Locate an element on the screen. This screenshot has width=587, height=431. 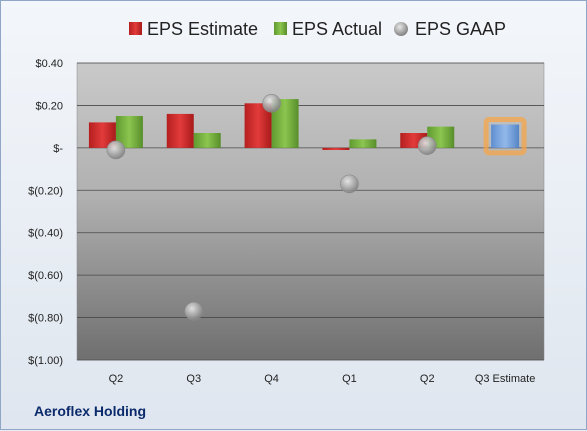
y-tick-label: $0.40 is located at coordinates (49, 64).